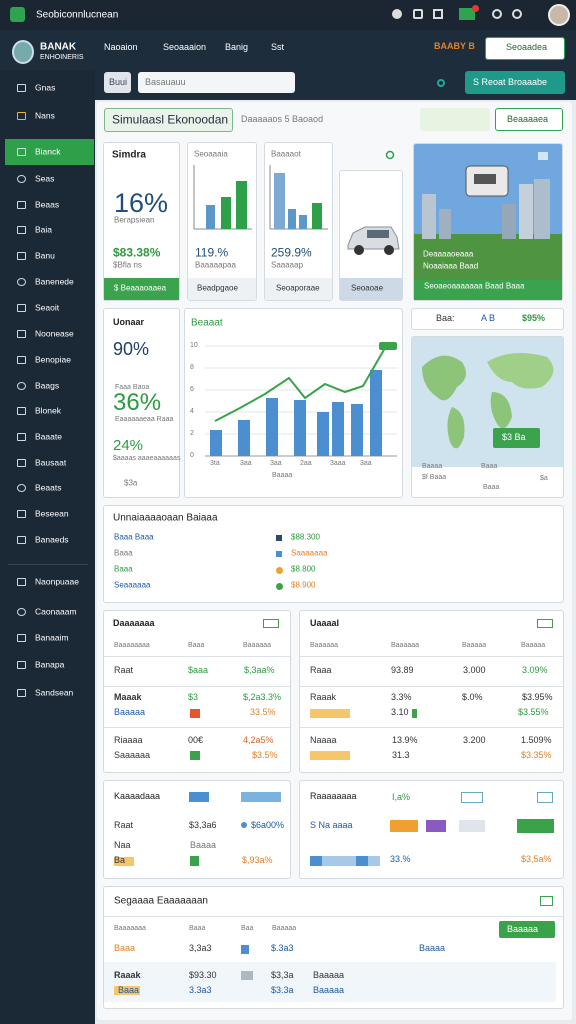 Image resolution: width=576 pixels, height=1024 pixels. Describe the element at coordinates (262, 697) in the screenshot. I see `cell: $,2a3.3%` at that location.